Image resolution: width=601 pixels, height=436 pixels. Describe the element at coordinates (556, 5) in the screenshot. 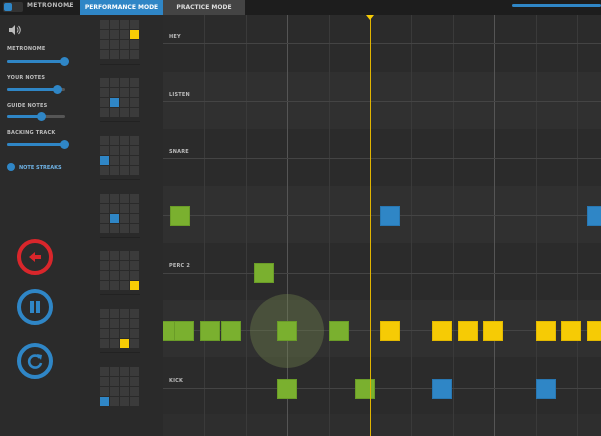

I see `progress-indicator` at that location.